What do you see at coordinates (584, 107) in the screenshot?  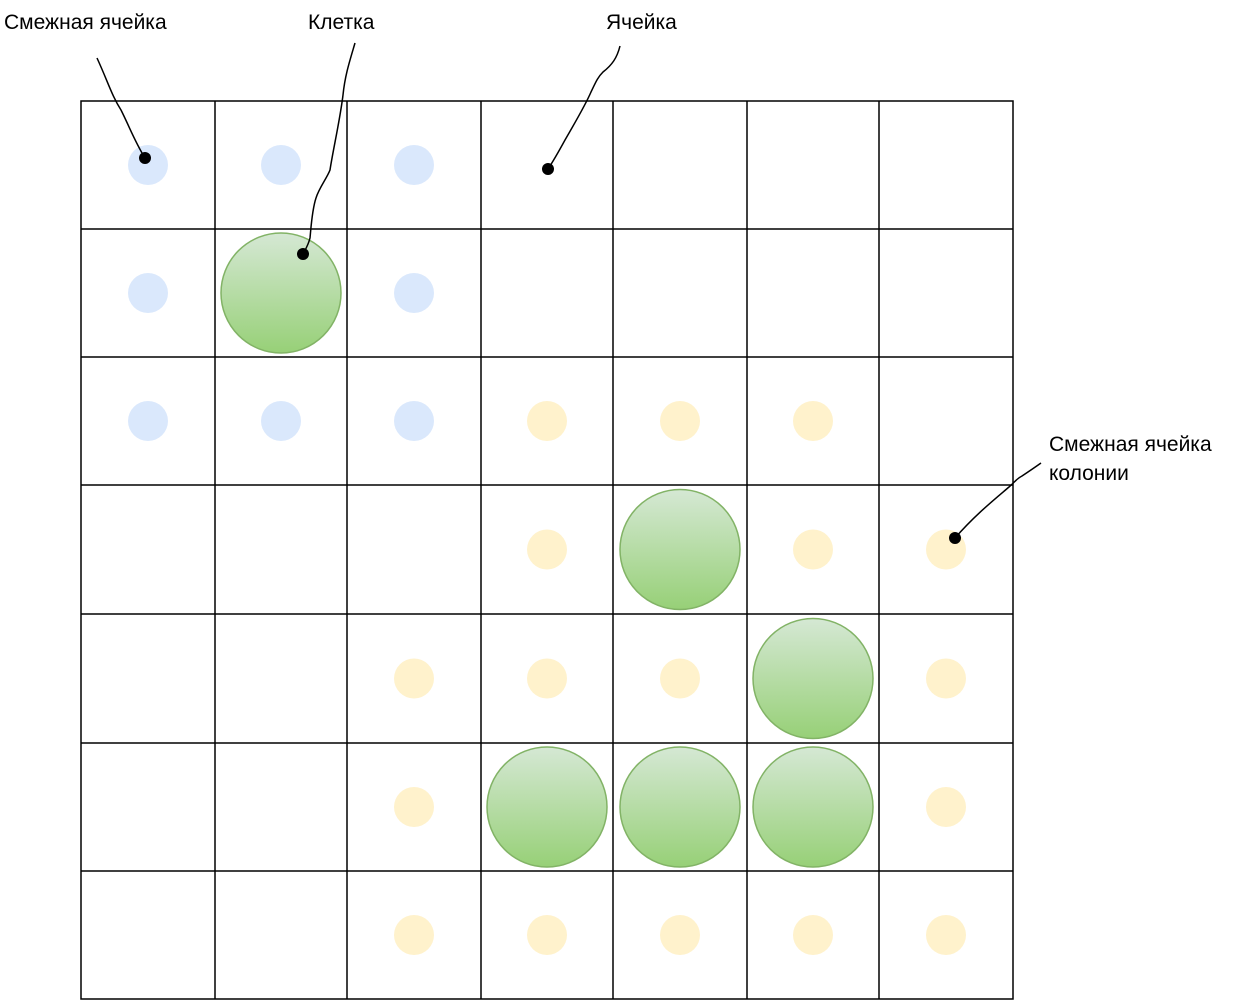 I see `grid-cell-leader-line` at bounding box center [584, 107].